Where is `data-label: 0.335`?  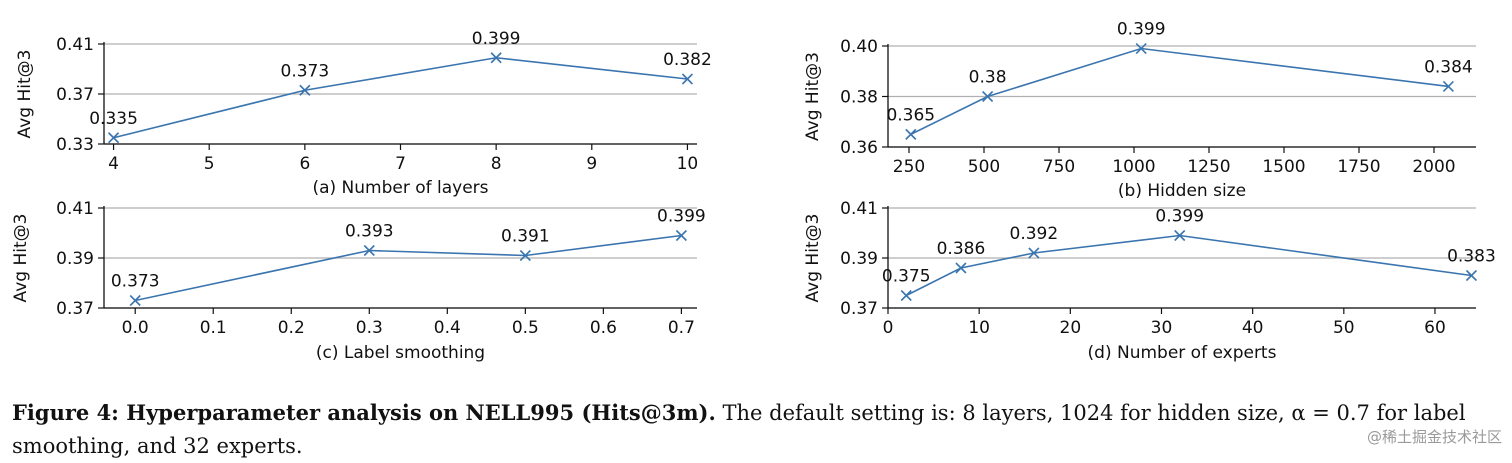
data-label: 0.335 is located at coordinates (113, 119).